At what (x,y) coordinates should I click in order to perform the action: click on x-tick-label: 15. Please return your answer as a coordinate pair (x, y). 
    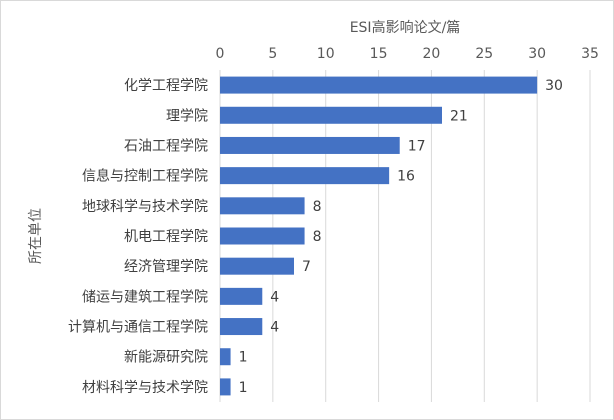
    Looking at the image, I should click on (379, 54).